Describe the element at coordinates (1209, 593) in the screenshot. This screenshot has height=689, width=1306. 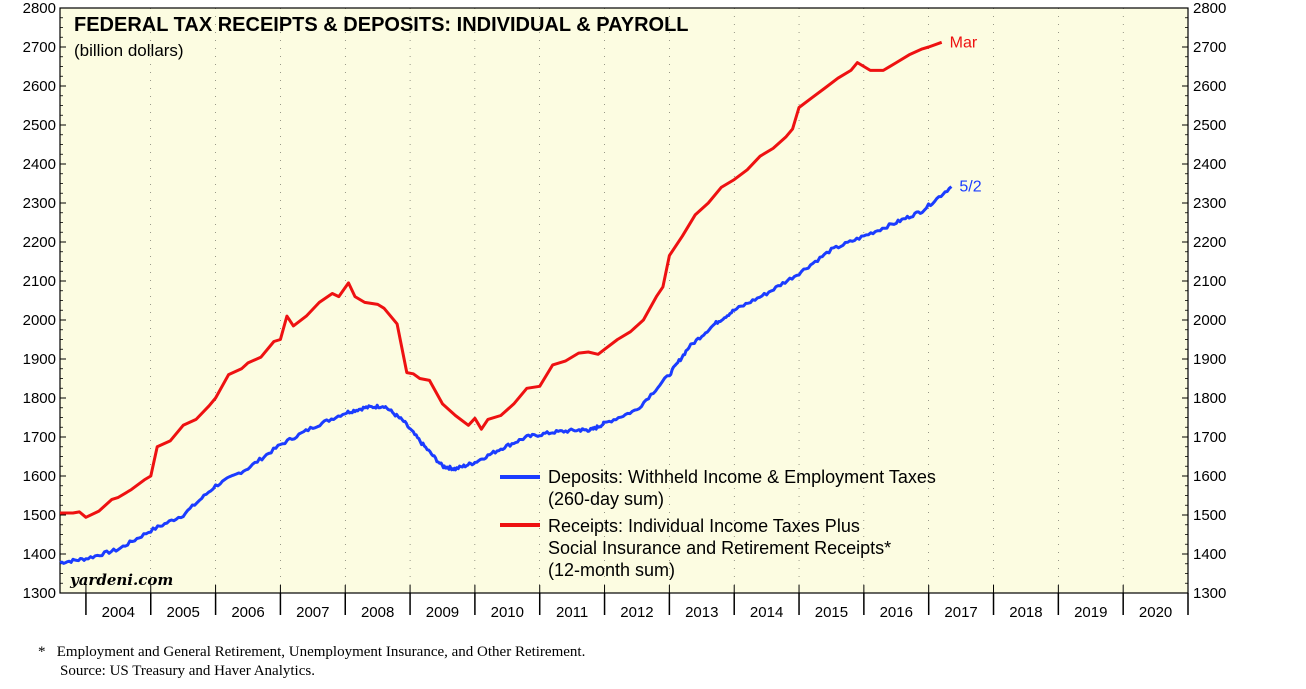
I see `y-tick-label-right: 1300` at that location.